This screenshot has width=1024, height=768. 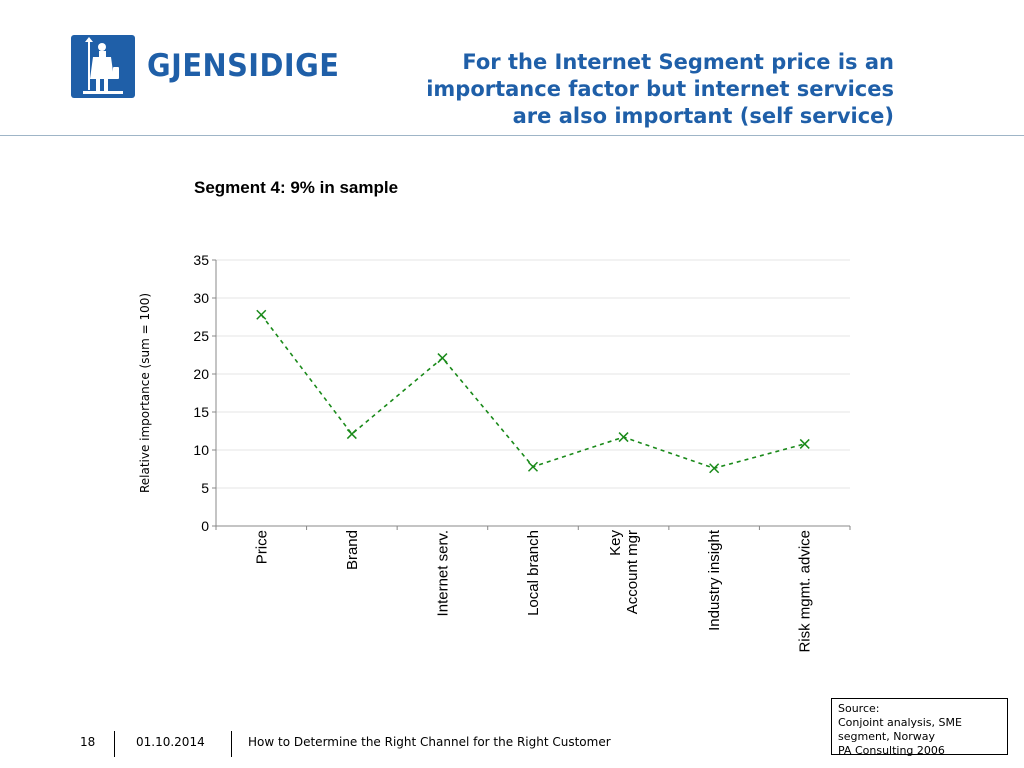 I want to click on knight-figure-icon, so click(x=103, y=65).